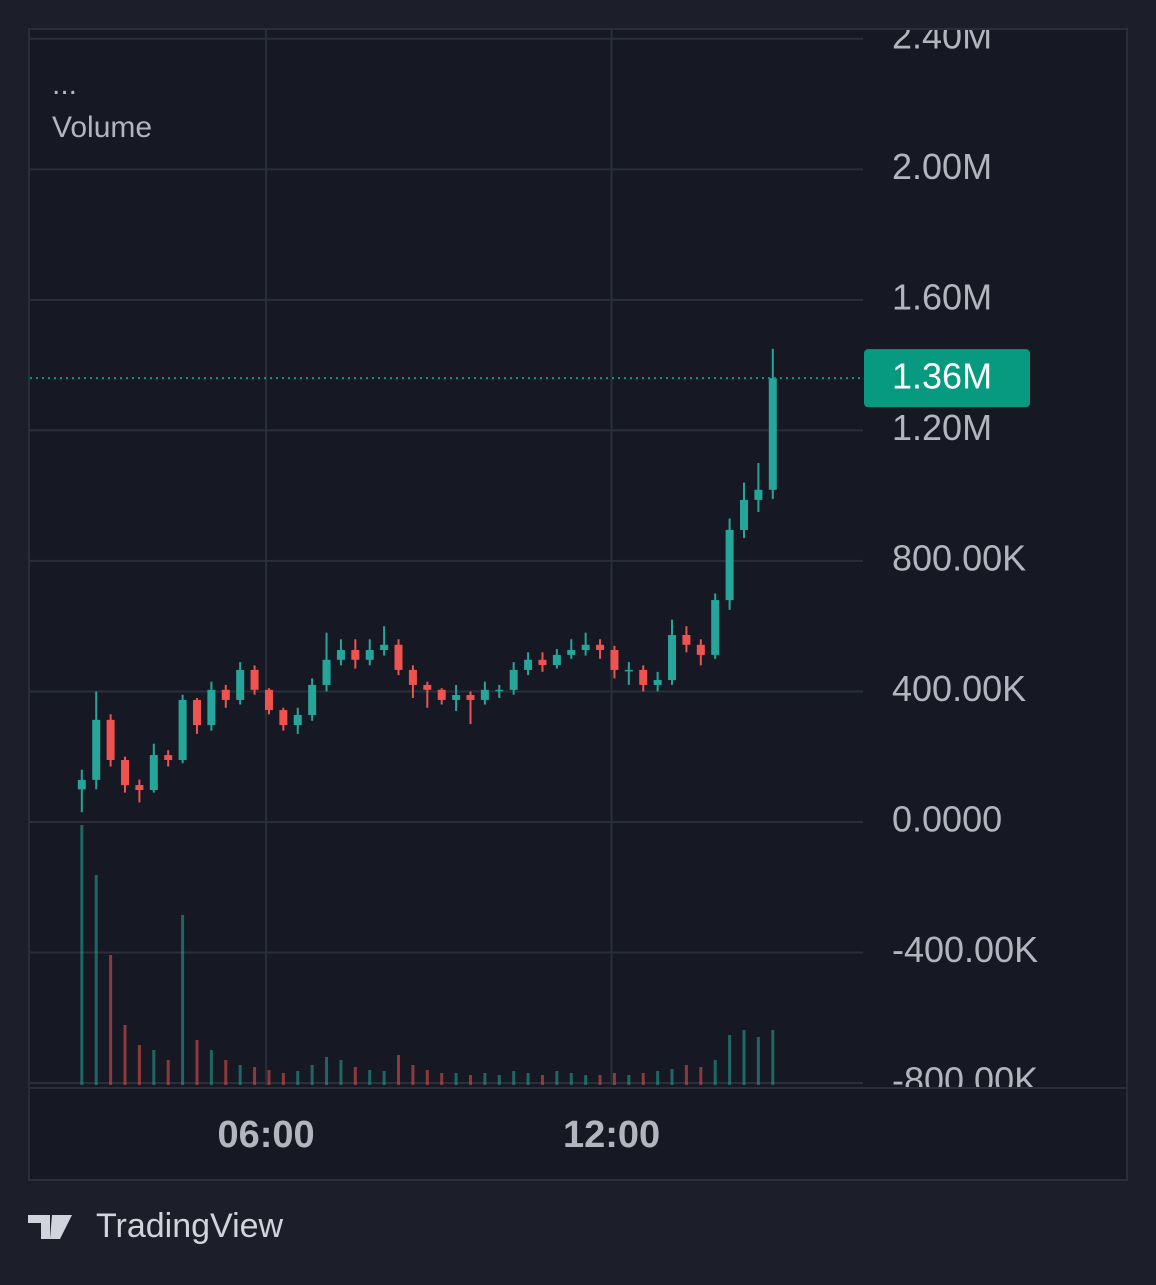 This screenshot has width=1156, height=1285. I want to click on y-tick-label: 2.40M, so click(942, 35).